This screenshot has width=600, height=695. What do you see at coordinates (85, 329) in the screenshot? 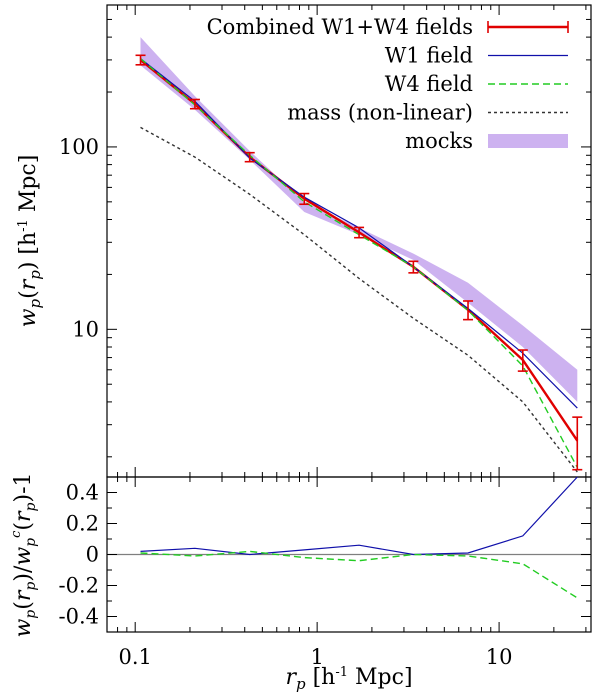
I see `y-tick-label: 10` at bounding box center [85, 329].